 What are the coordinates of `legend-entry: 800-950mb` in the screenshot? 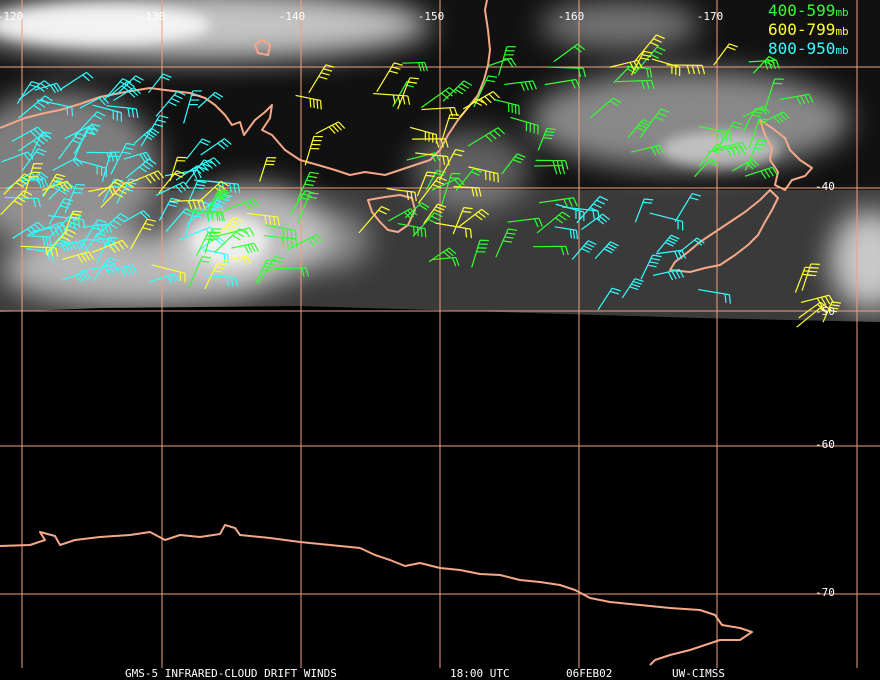 It's located at (808, 48).